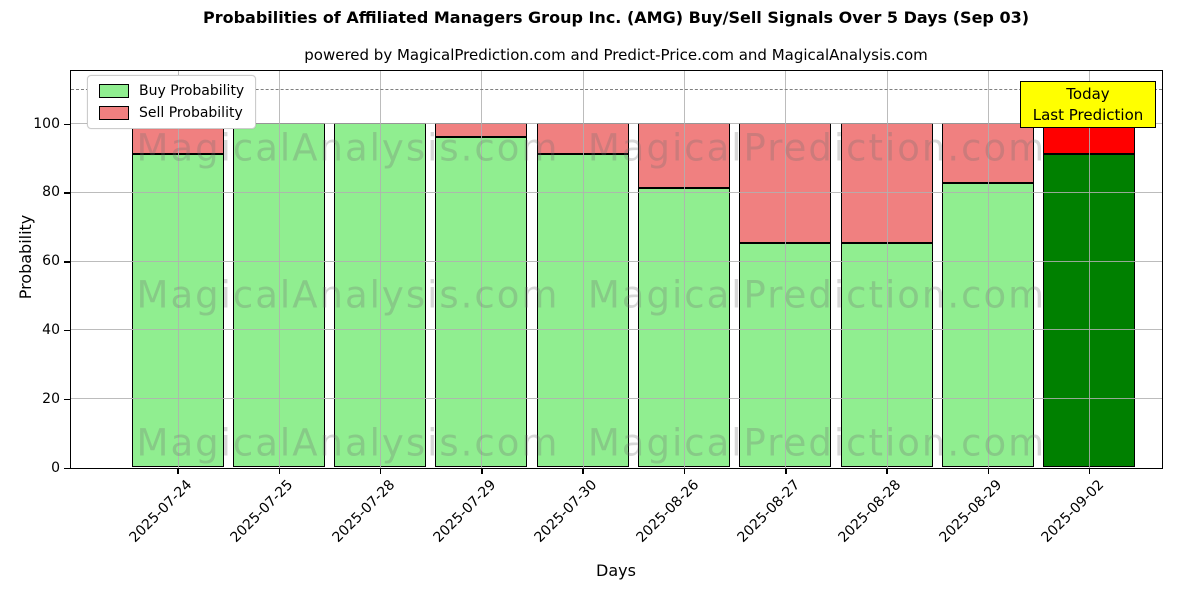  I want to click on today-annotation-line1: Today, so click(1088, 93).